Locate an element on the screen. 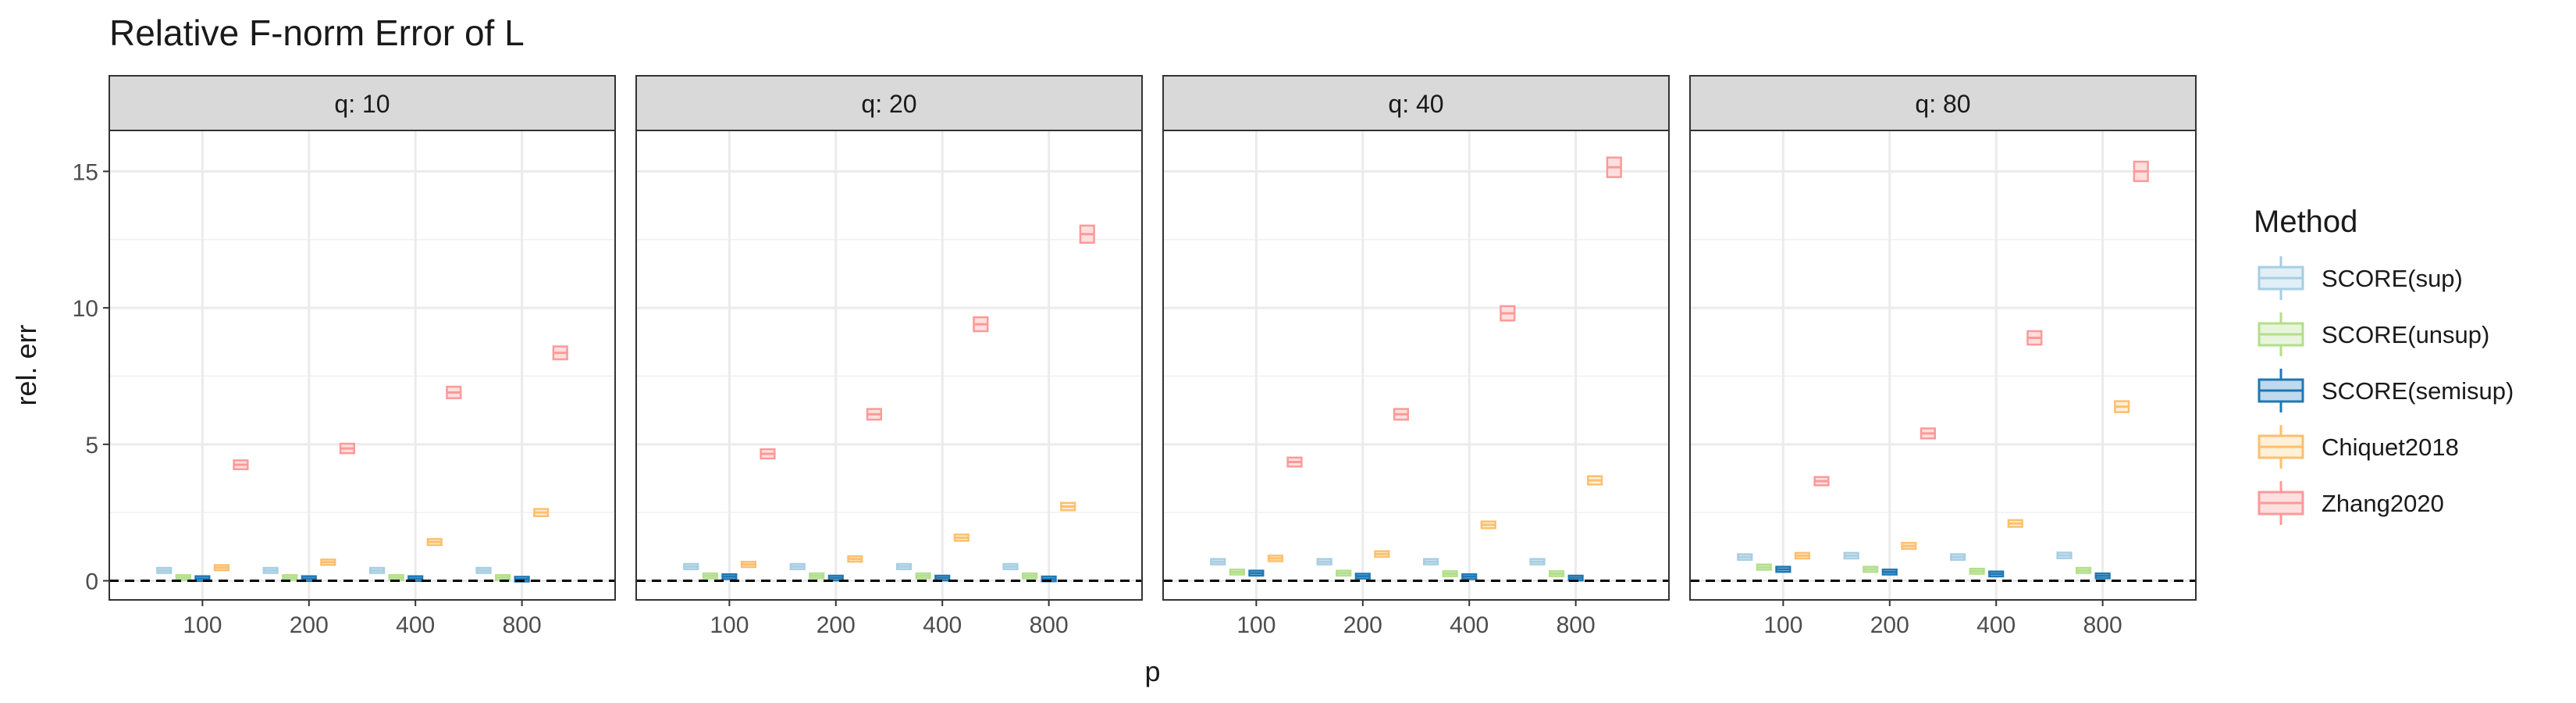  y-axis-label: rel. err is located at coordinates (26, 364).